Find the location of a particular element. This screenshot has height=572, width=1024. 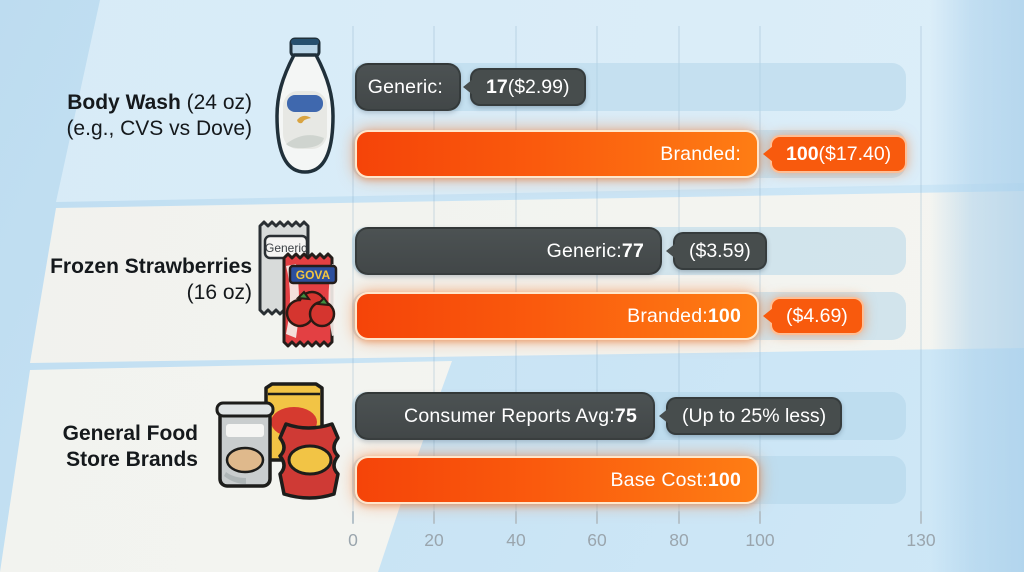

callout-bodywash-branded: 100 ($17.40) is located at coordinates (835, 154).